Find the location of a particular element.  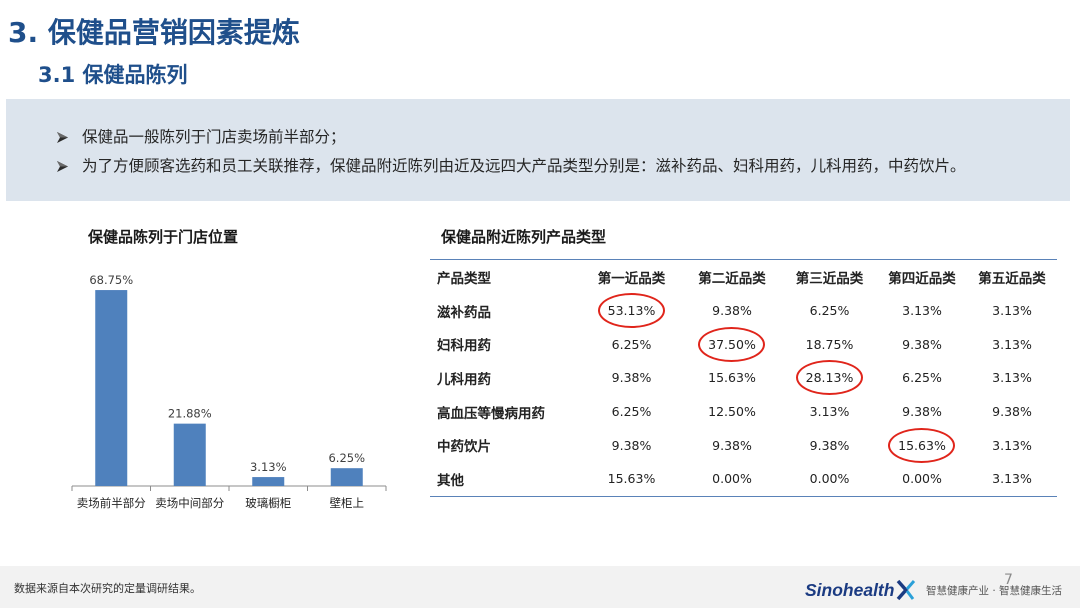

table-row: 滋补药品 53.13% 9.38% 6.25% 3.13% 3.13% is located at coordinates (743, 311).